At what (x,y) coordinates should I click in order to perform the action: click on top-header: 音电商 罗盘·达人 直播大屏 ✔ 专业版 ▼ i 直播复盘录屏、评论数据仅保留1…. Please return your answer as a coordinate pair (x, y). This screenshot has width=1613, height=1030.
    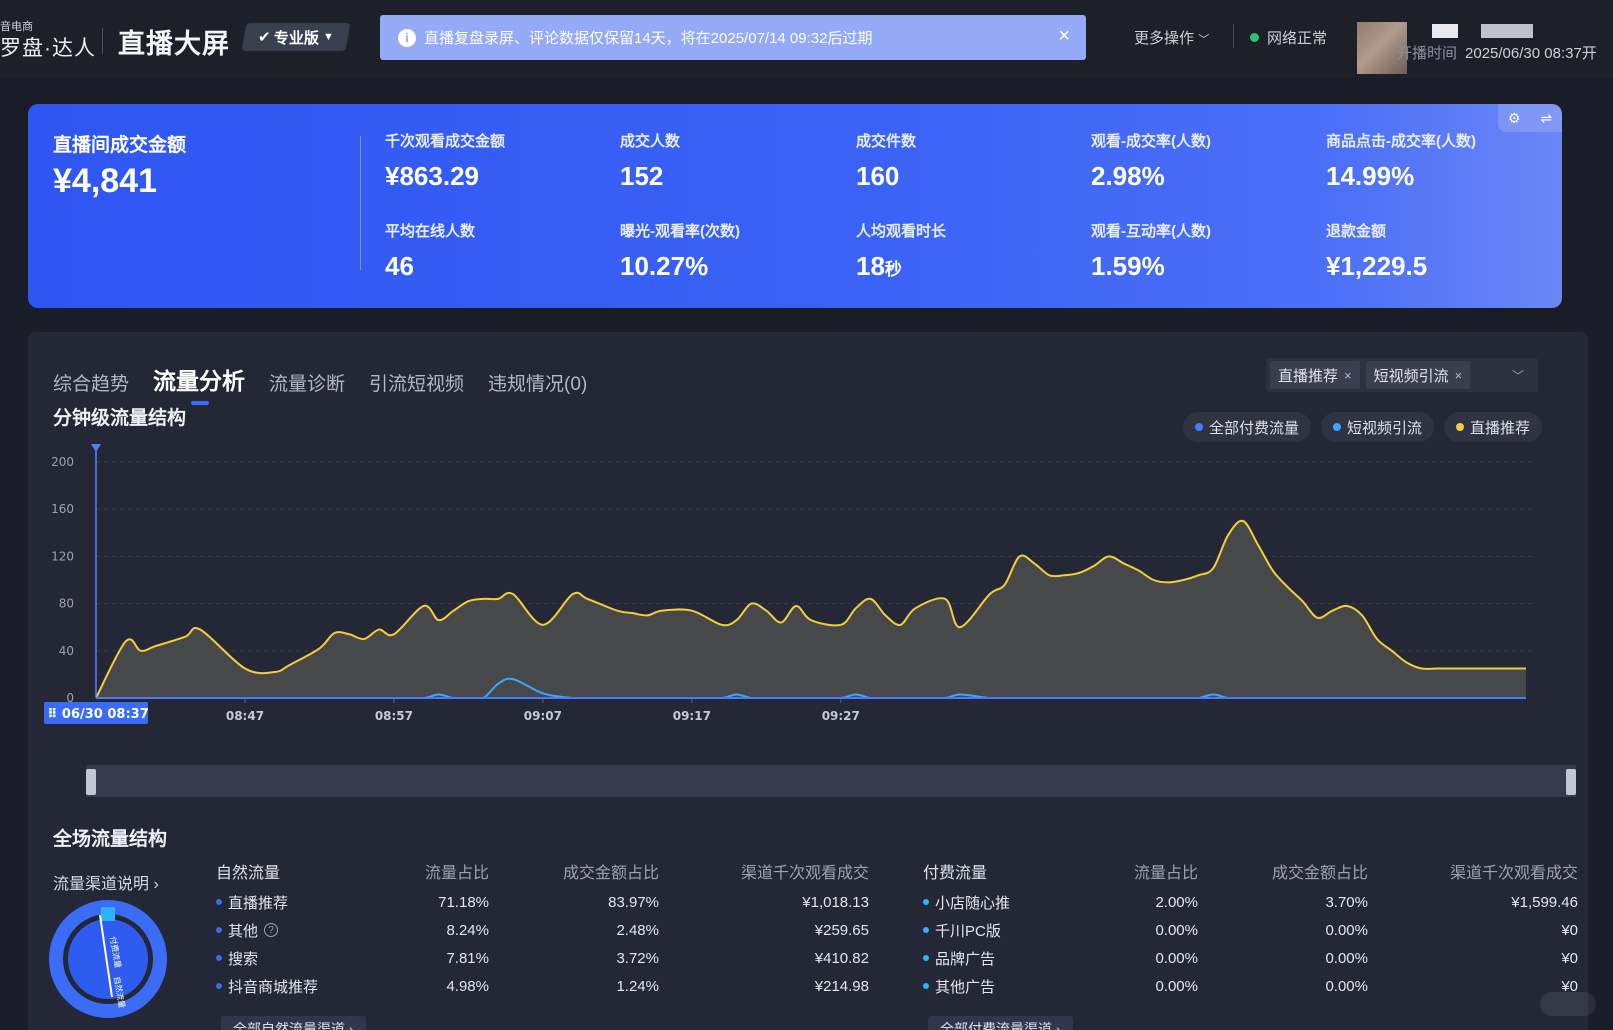
    Looking at the image, I should click on (806, 39).